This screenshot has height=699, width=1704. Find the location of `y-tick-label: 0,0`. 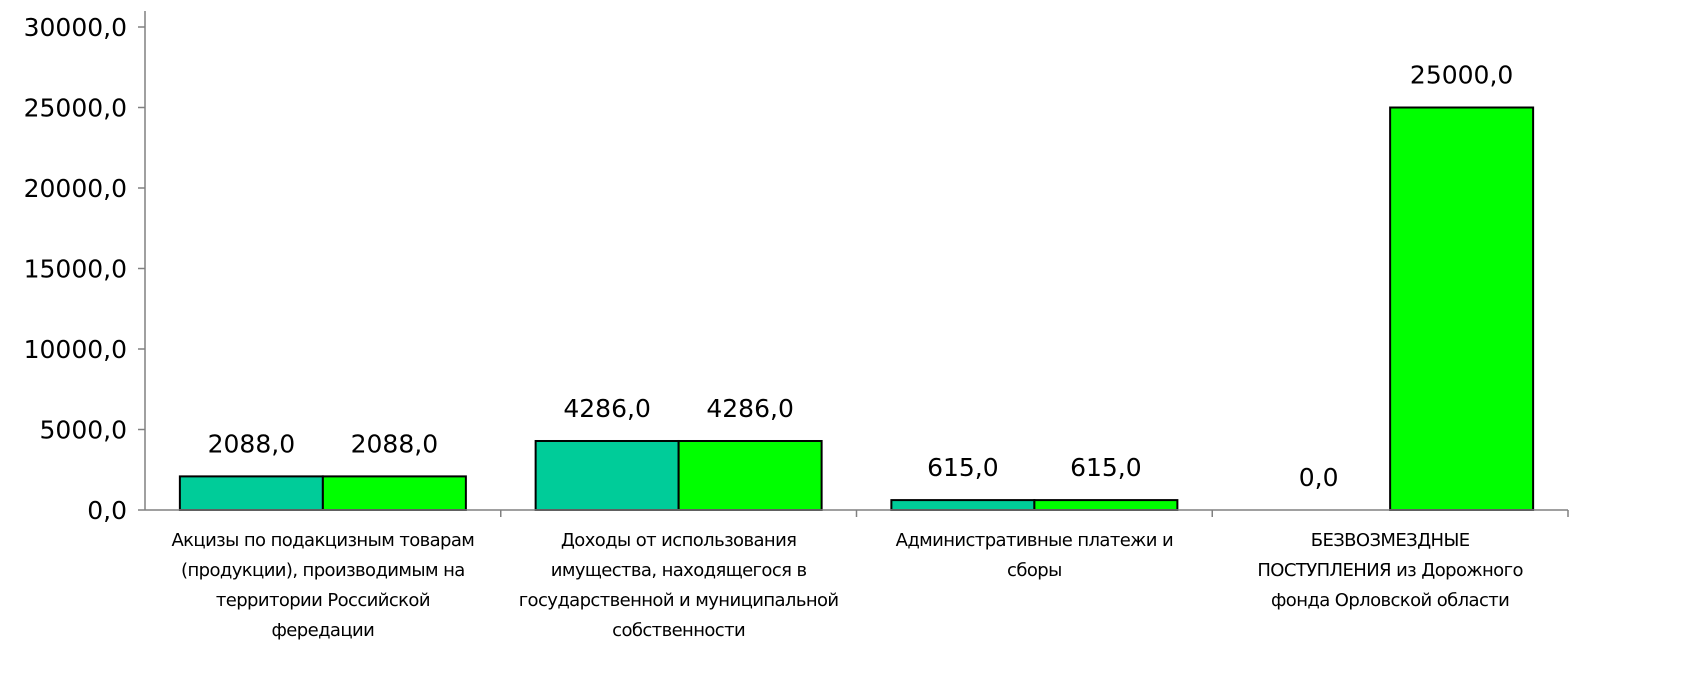

y-tick-label: 0,0 is located at coordinates (107, 510).